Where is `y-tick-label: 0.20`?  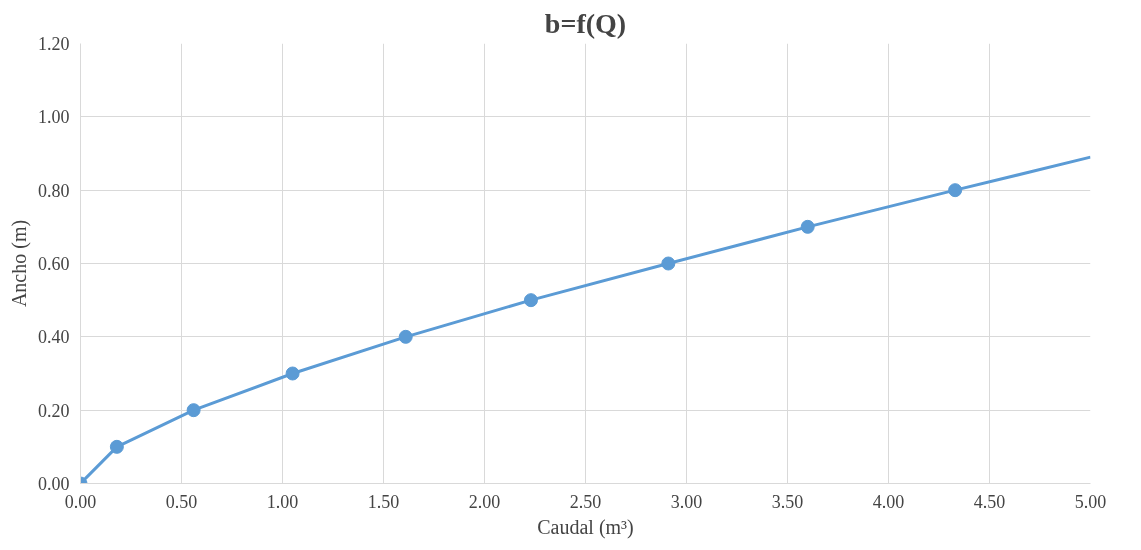
y-tick-label: 0.20 is located at coordinates (54, 410).